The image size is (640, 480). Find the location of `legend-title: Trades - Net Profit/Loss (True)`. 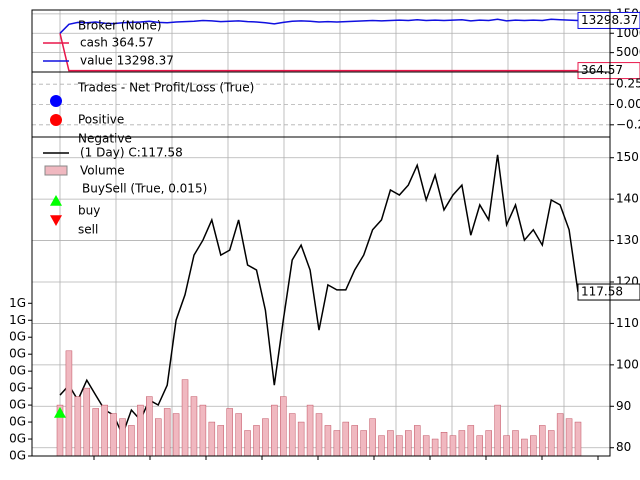

legend-title: Trades - Net Profit/Loss (True) is located at coordinates (165, 88).